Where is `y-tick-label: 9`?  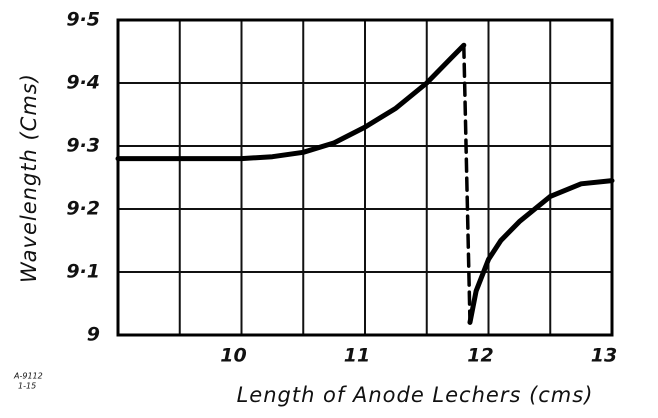 y-tick-label: 9 is located at coordinates (93, 335).